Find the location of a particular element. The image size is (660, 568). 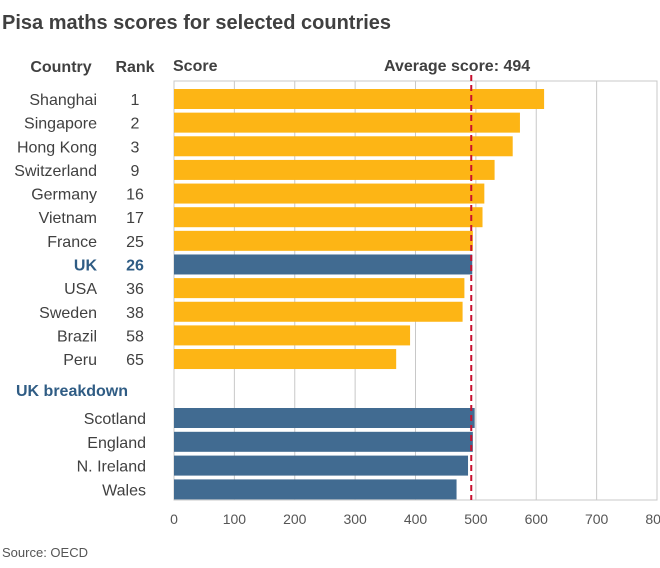

region-label: N. Ireland is located at coordinates (111, 467).